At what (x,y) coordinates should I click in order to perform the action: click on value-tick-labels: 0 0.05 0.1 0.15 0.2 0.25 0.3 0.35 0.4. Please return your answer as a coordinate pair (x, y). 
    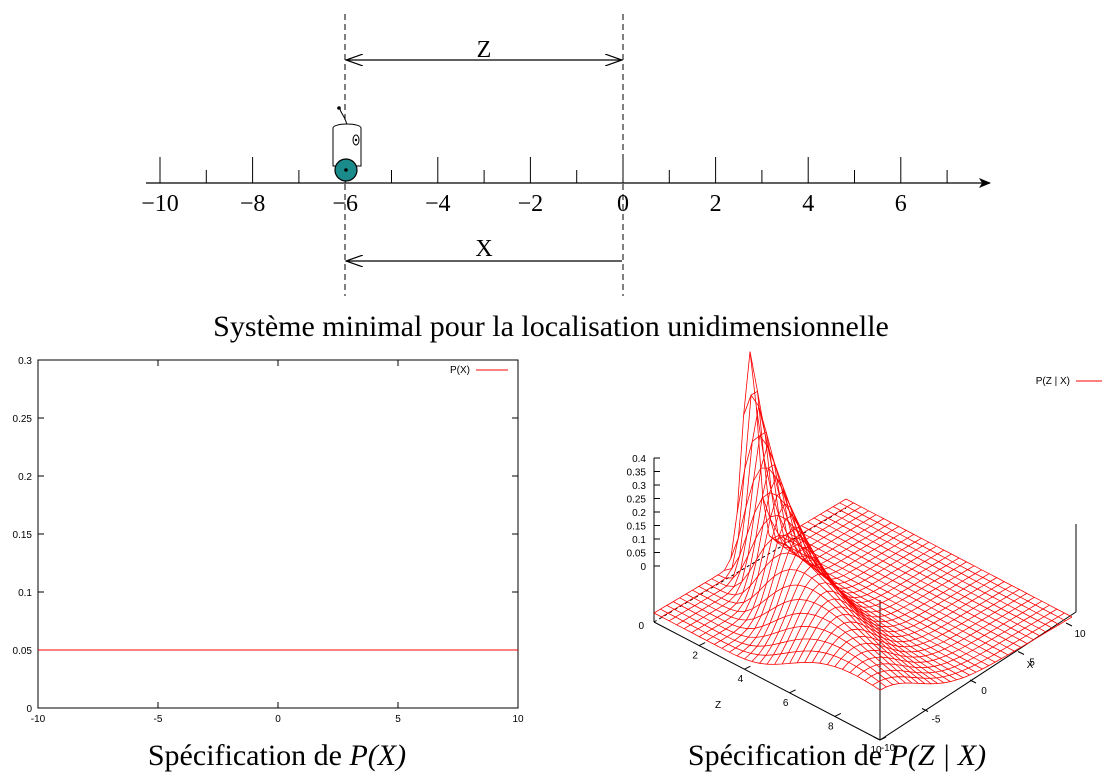
    Looking at the image, I should click on (637, 513).